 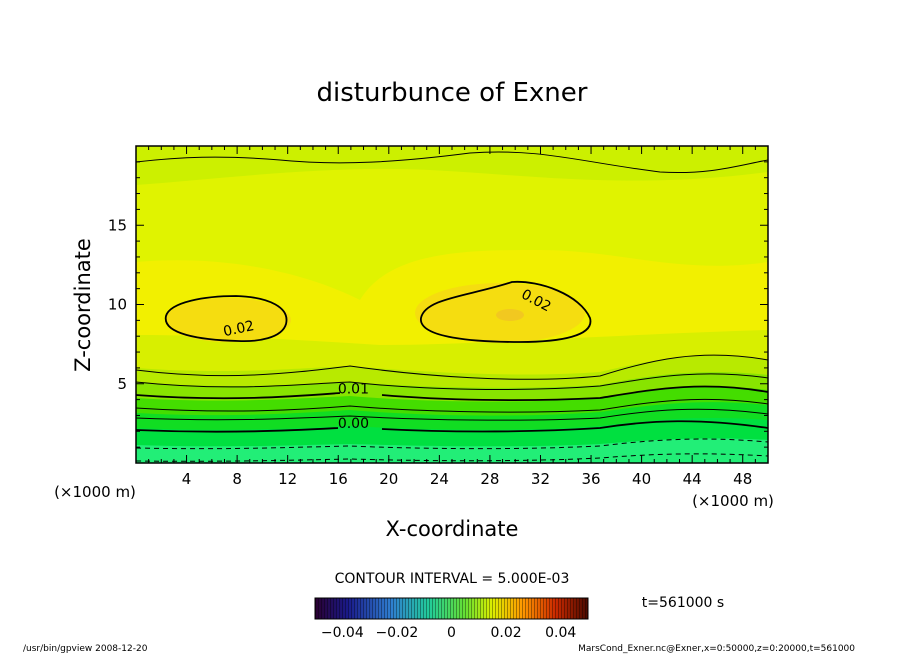 I want to click on x-tick-label: 40, so click(x=641, y=479).